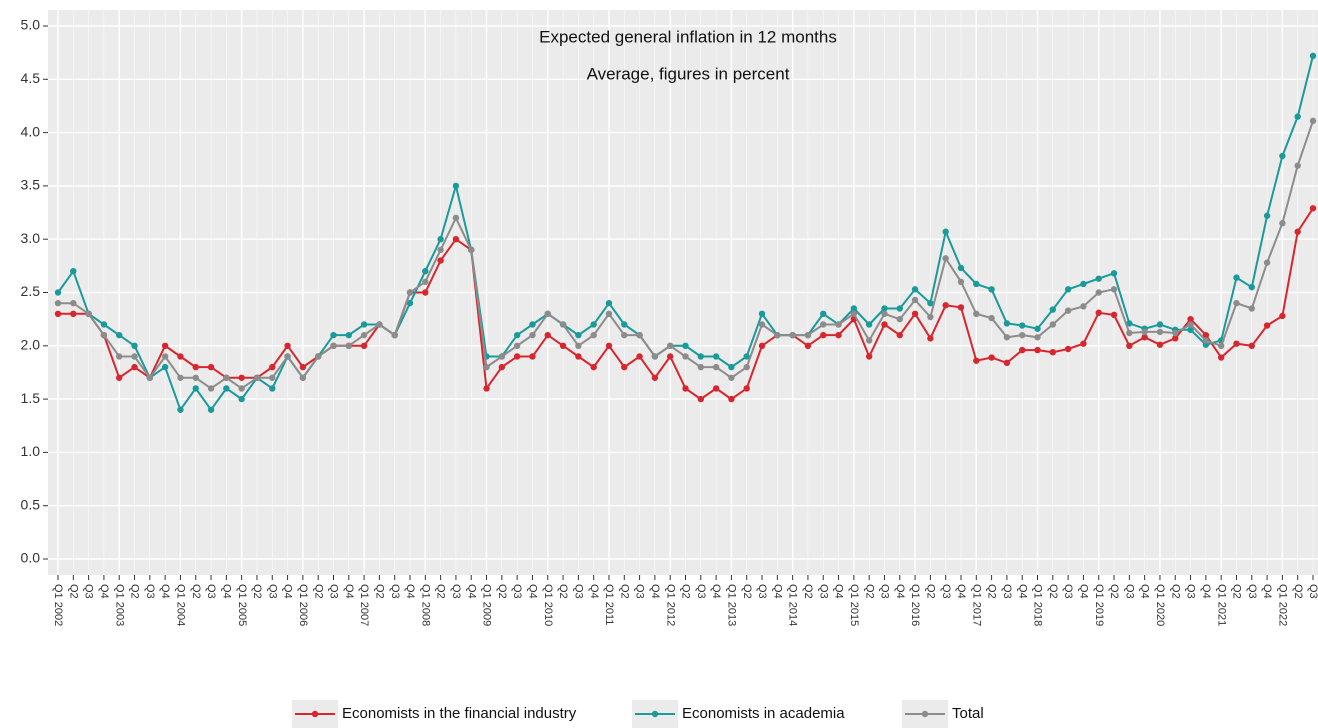  Describe the element at coordinates (688, 73) in the screenshot. I see `chart-subtitle: Average, figures in percent` at that location.